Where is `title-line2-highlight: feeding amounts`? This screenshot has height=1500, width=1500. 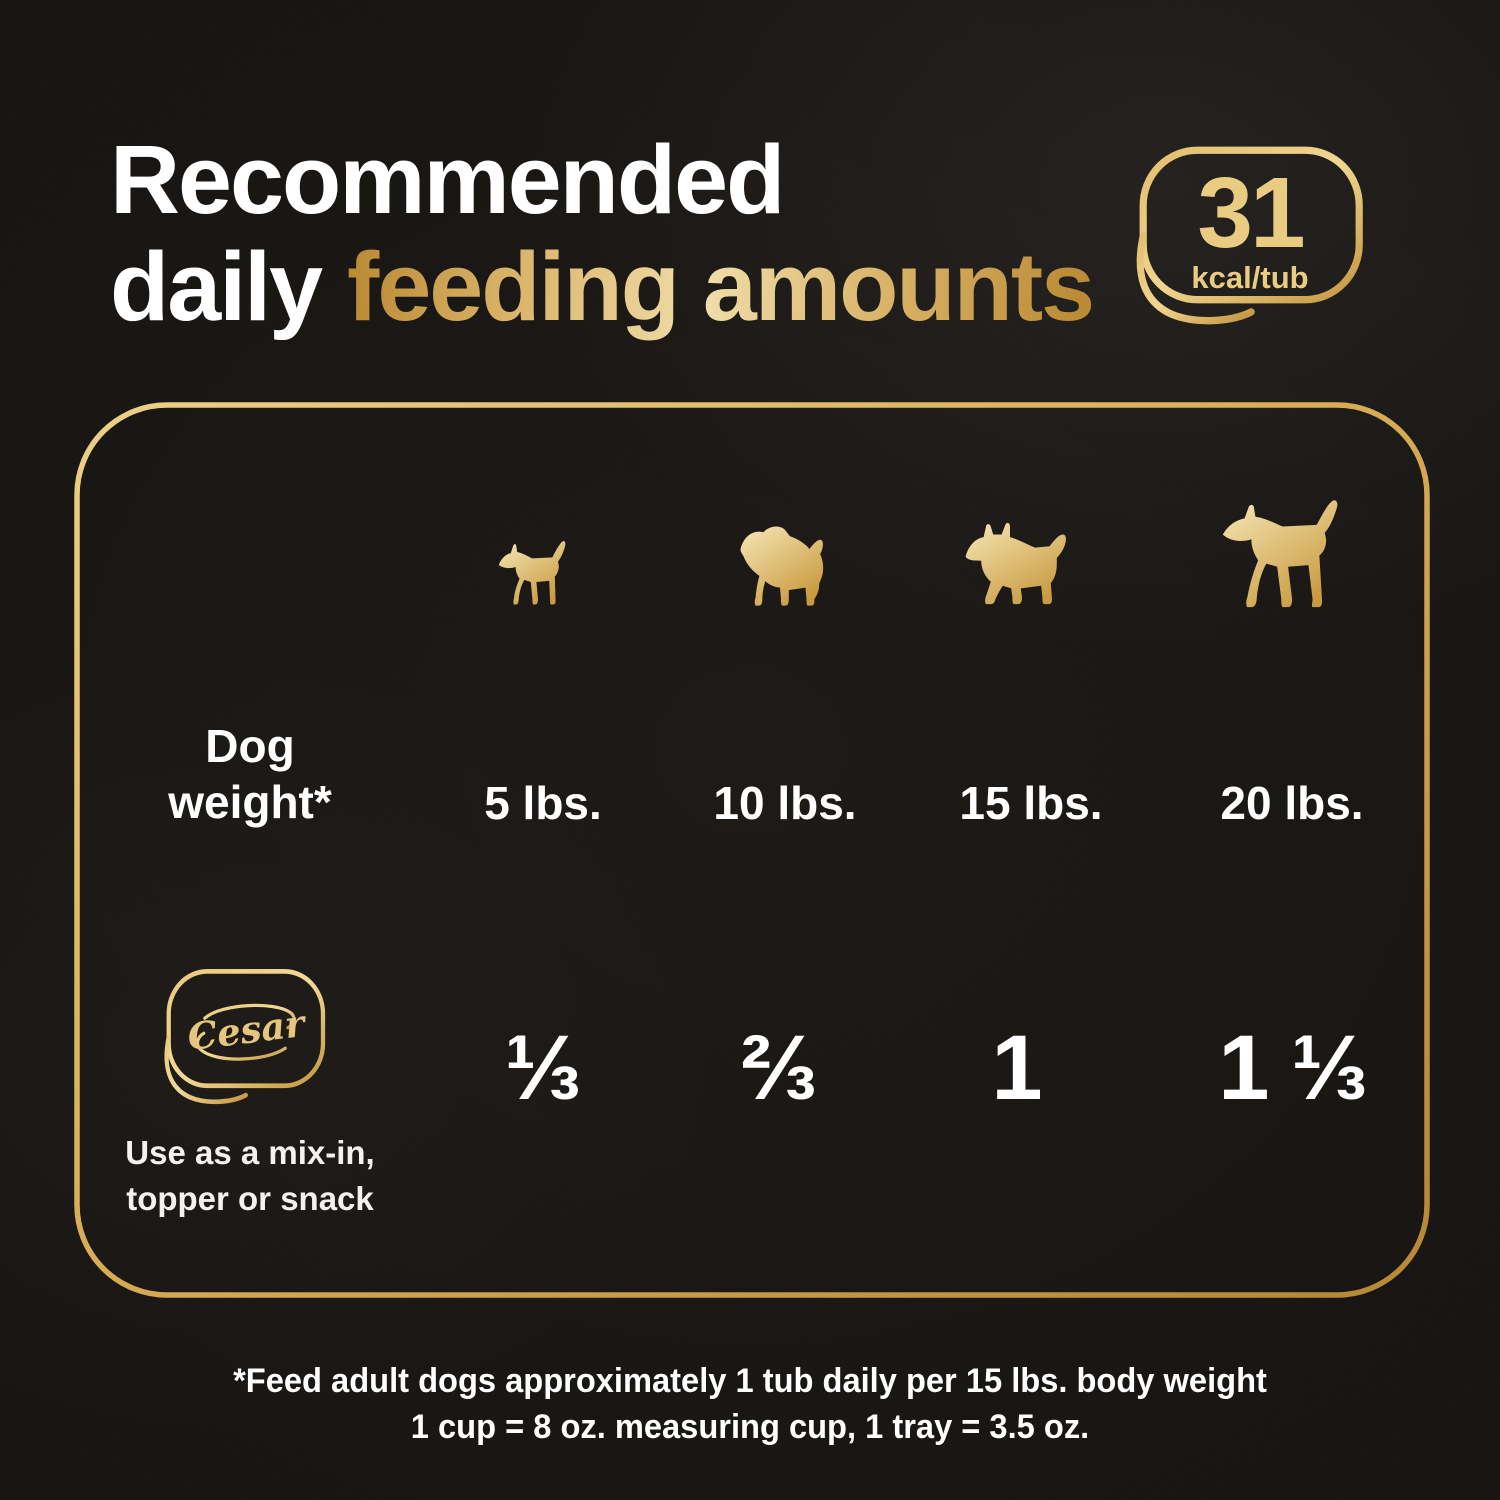 title-line2-highlight: feeding amounts is located at coordinates (721, 286).